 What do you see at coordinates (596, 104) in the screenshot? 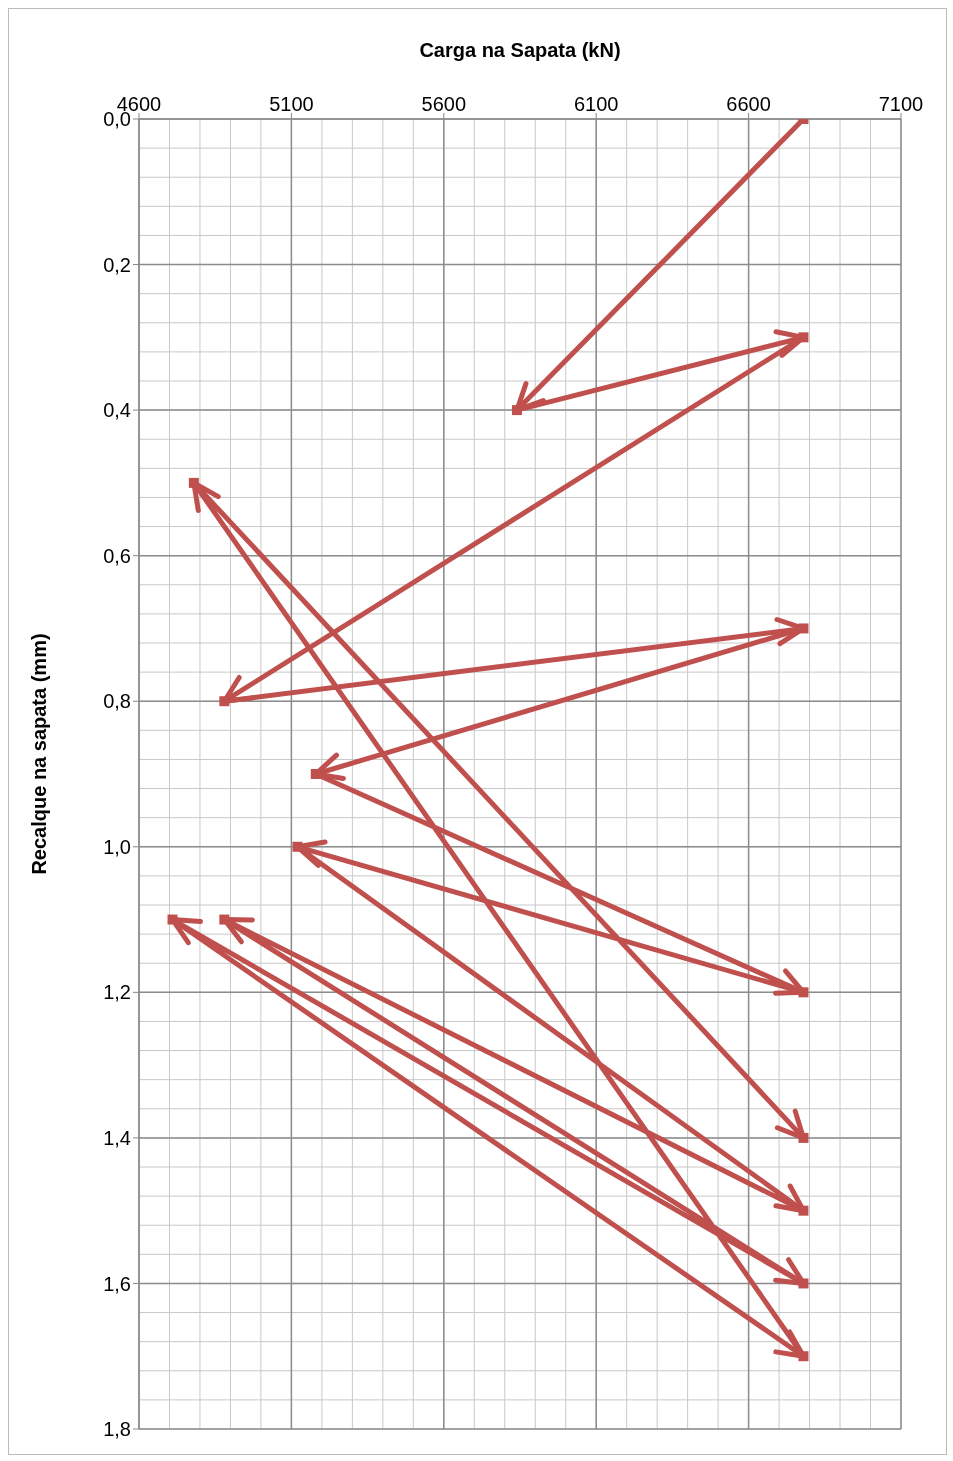
I see `x-tick-label: 6100` at bounding box center [596, 104].